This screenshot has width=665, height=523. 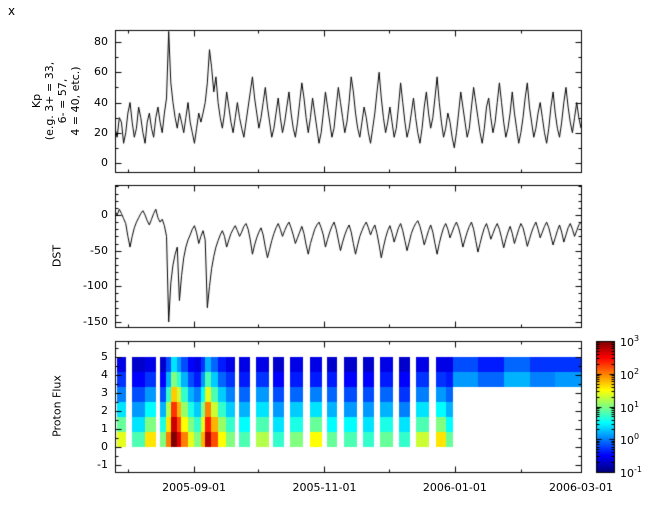 I want to click on colorbar-tick-label: 10³, so click(x=629, y=341).